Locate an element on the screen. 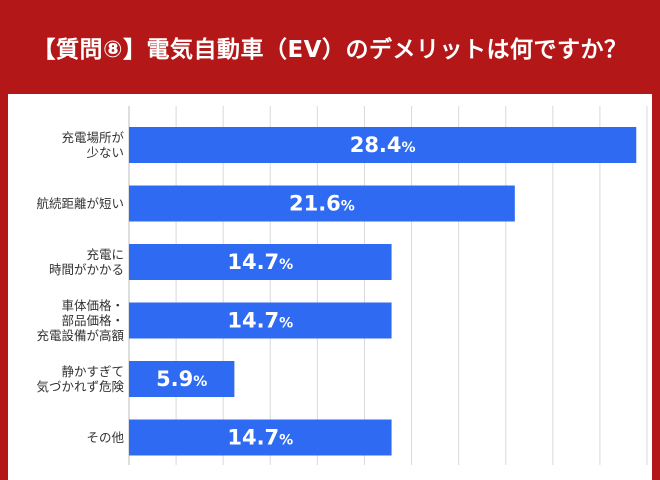 The image size is (660, 480). category-label: 充電に時間がかかる is located at coordinates (86, 262).